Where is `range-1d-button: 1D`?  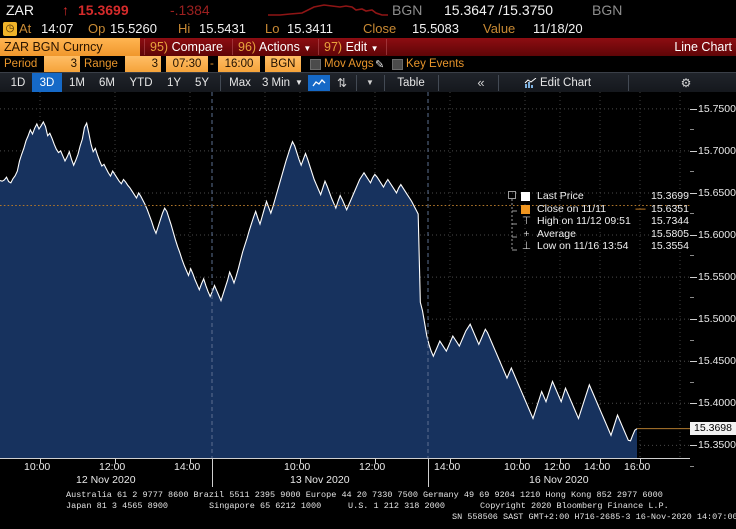 range-1d-button: 1D is located at coordinates (18, 83).